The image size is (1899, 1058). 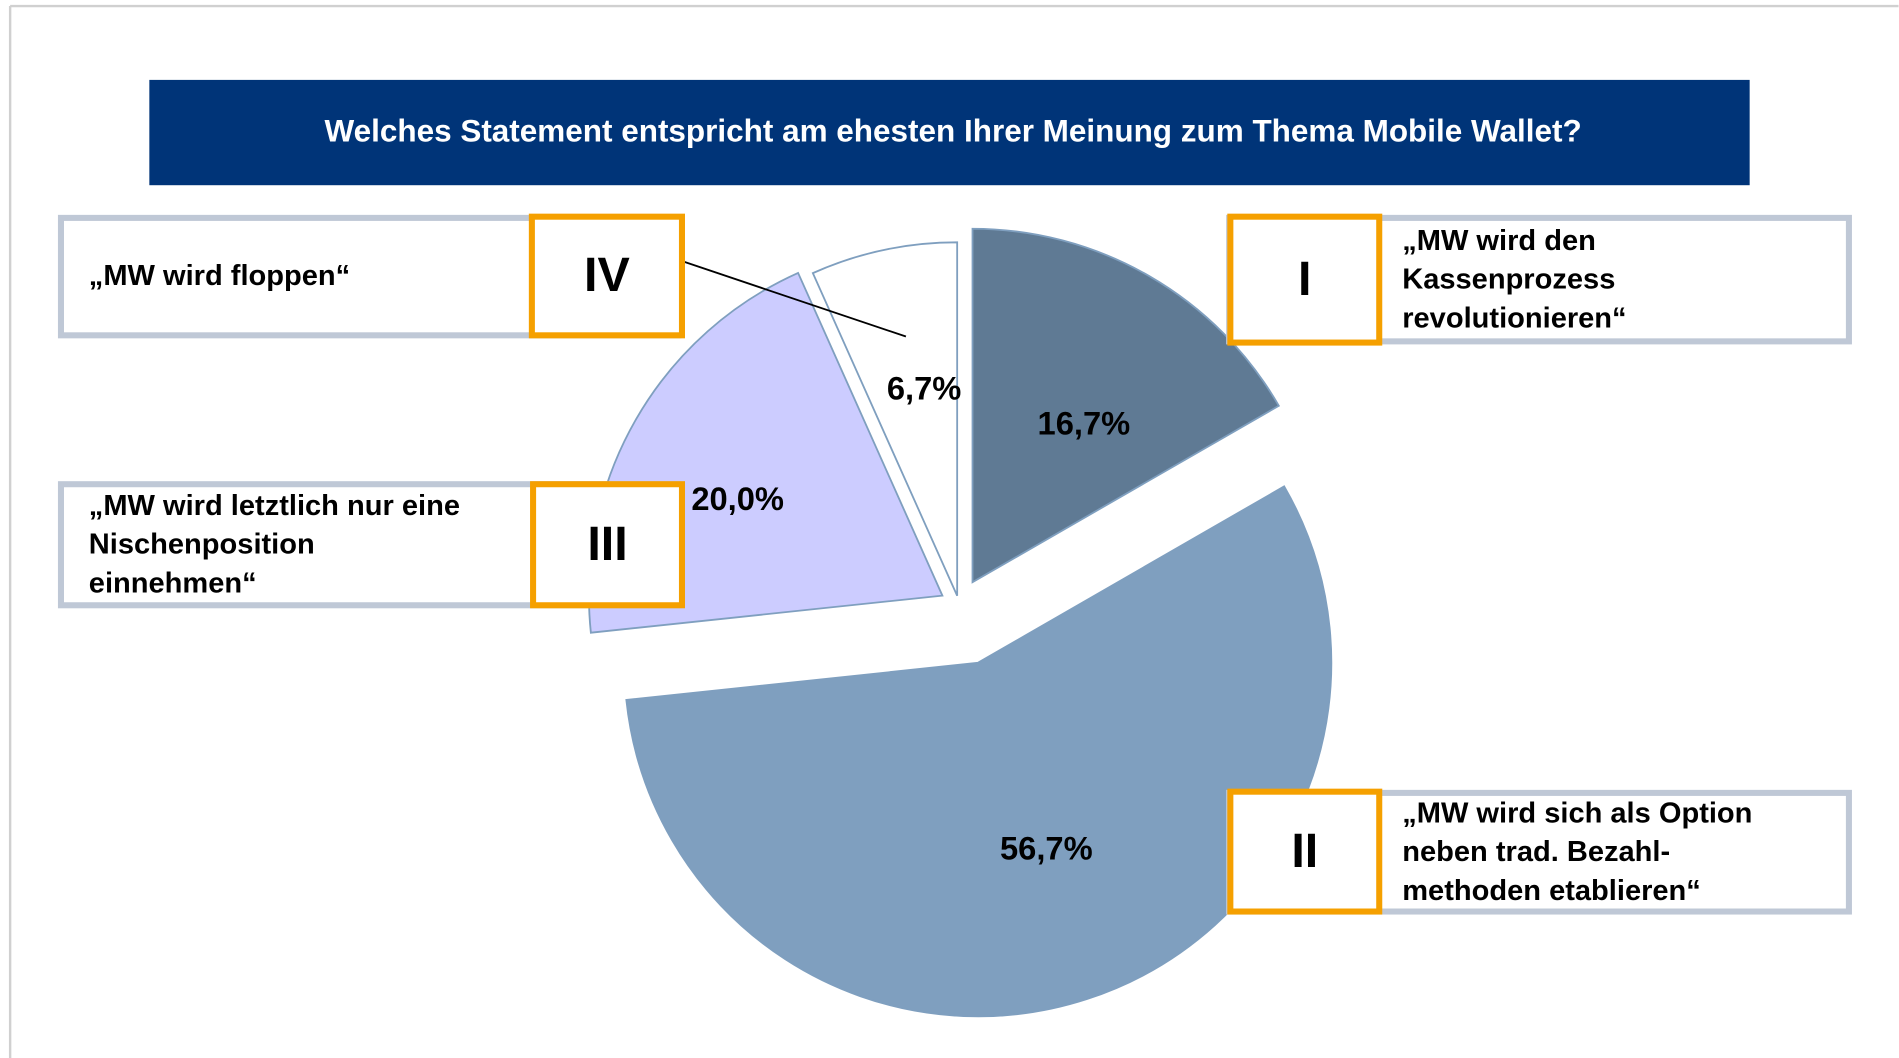 What do you see at coordinates (274, 506) in the screenshot?
I see `statement-text: „MW wird letztlich nur eine` at bounding box center [274, 506].